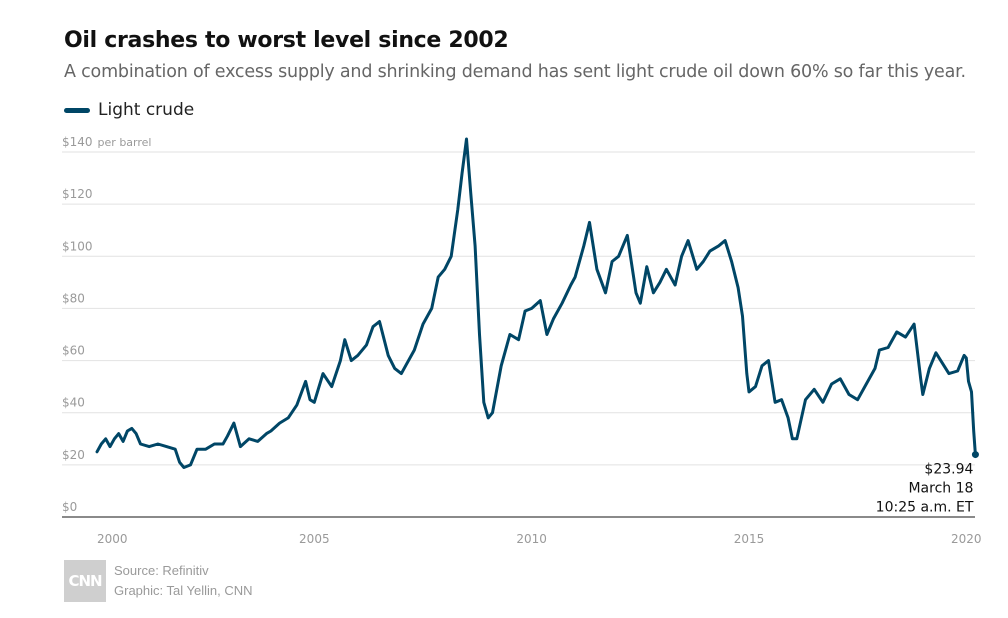  What do you see at coordinates (125, 142) in the screenshot?
I see `y-unit-label: per barrel` at bounding box center [125, 142].